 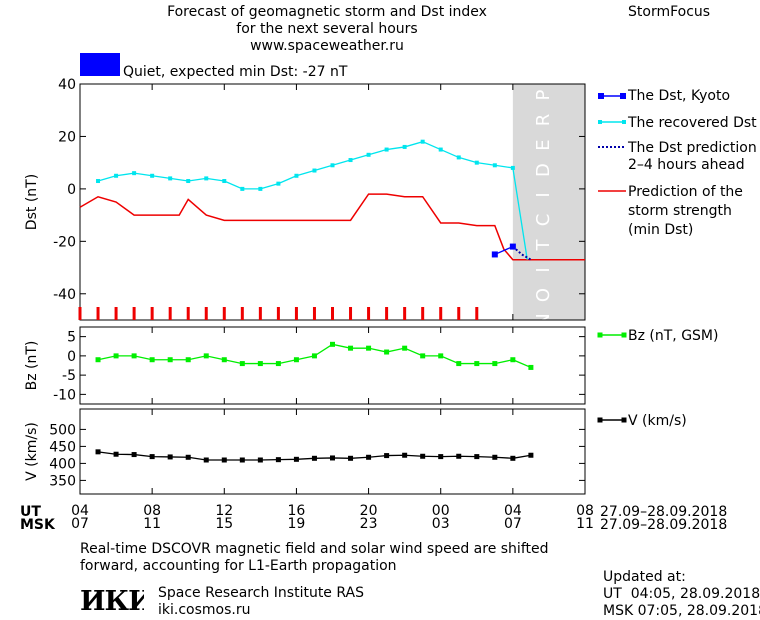 What do you see at coordinates (67, 137) in the screenshot?
I see `y-tick-label: 20` at bounding box center [67, 137].